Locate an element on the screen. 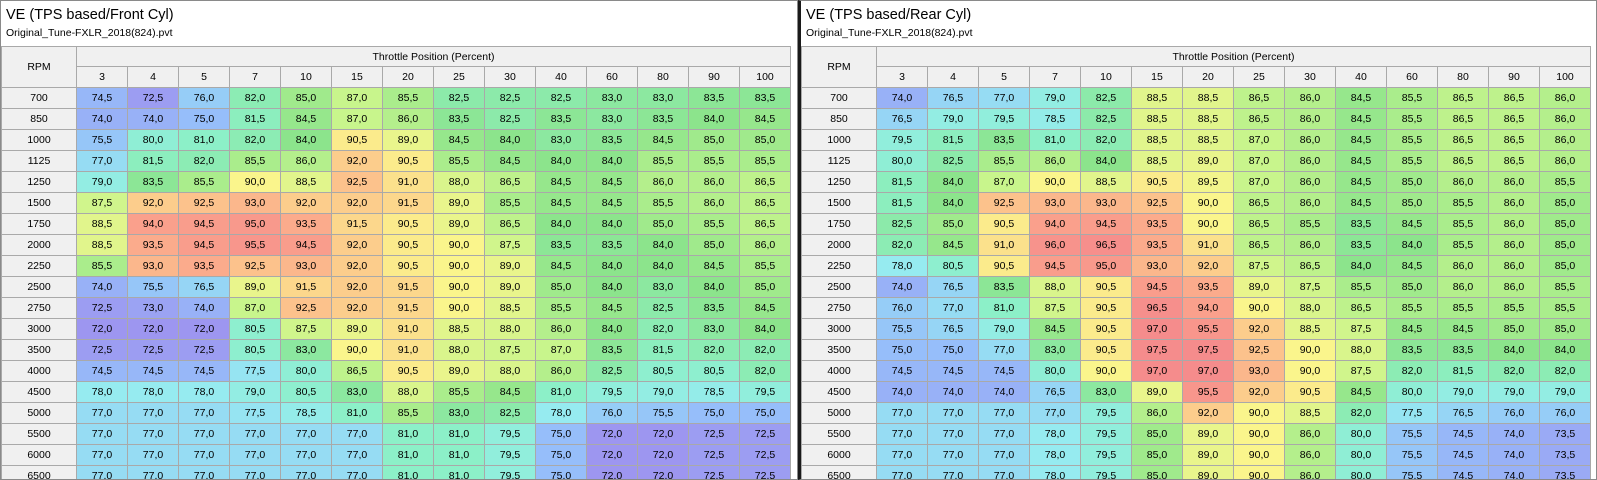 The height and width of the screenshot is (480, 1597). ve-cell: 76,0 is located at coordinates (204, 98).